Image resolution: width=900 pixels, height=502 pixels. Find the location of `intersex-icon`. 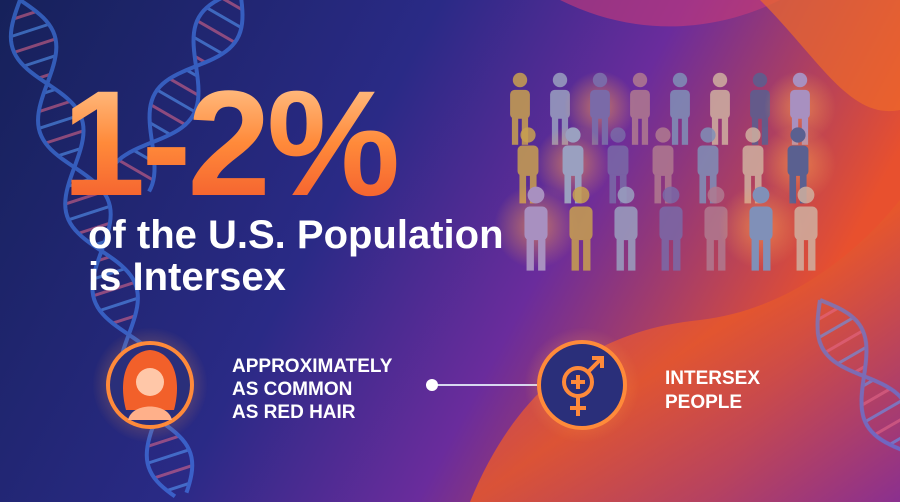

intersex-icon is located at coordinates (582, 385).